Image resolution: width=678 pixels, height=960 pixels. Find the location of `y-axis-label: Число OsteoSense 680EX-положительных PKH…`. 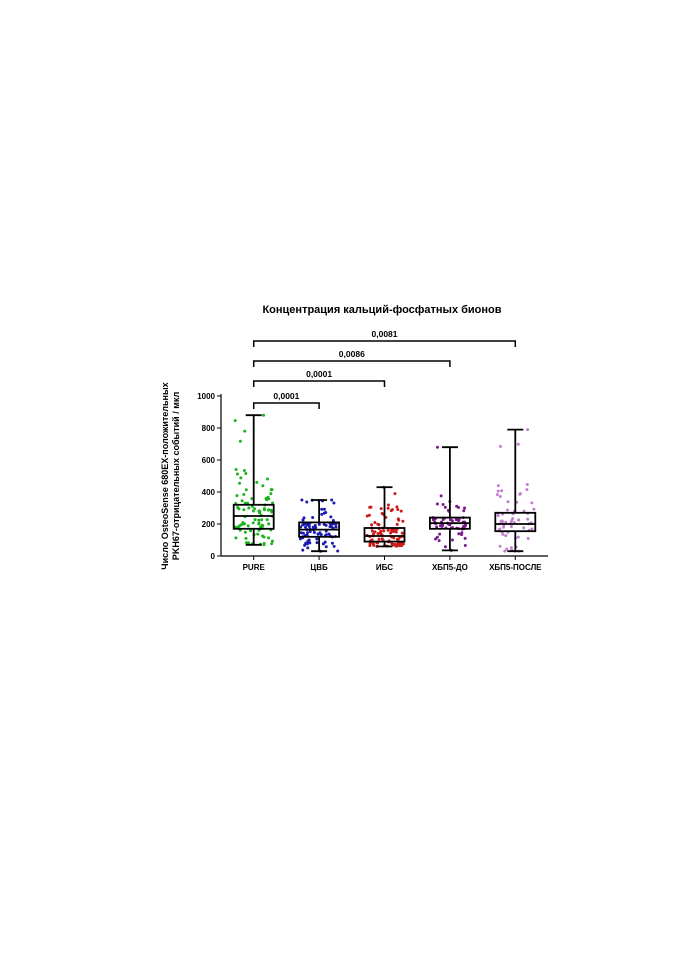

y-axis-label: Число OsteoSense 680EX-положительных PKH… is located at coordinates (170, 475).